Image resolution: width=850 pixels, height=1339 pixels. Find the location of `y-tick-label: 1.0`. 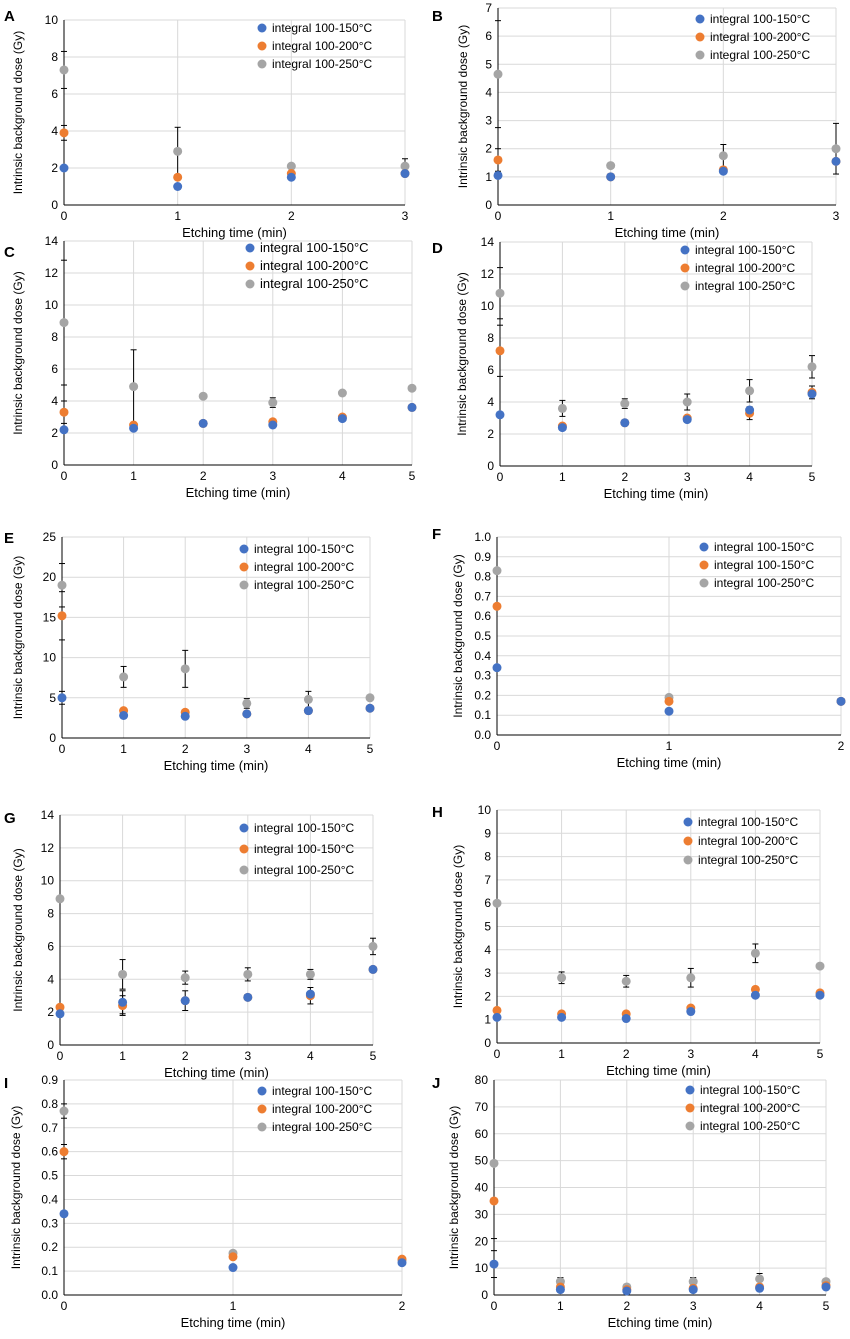

y-tick-label: 1.0 is located at coordinates (482, 537).